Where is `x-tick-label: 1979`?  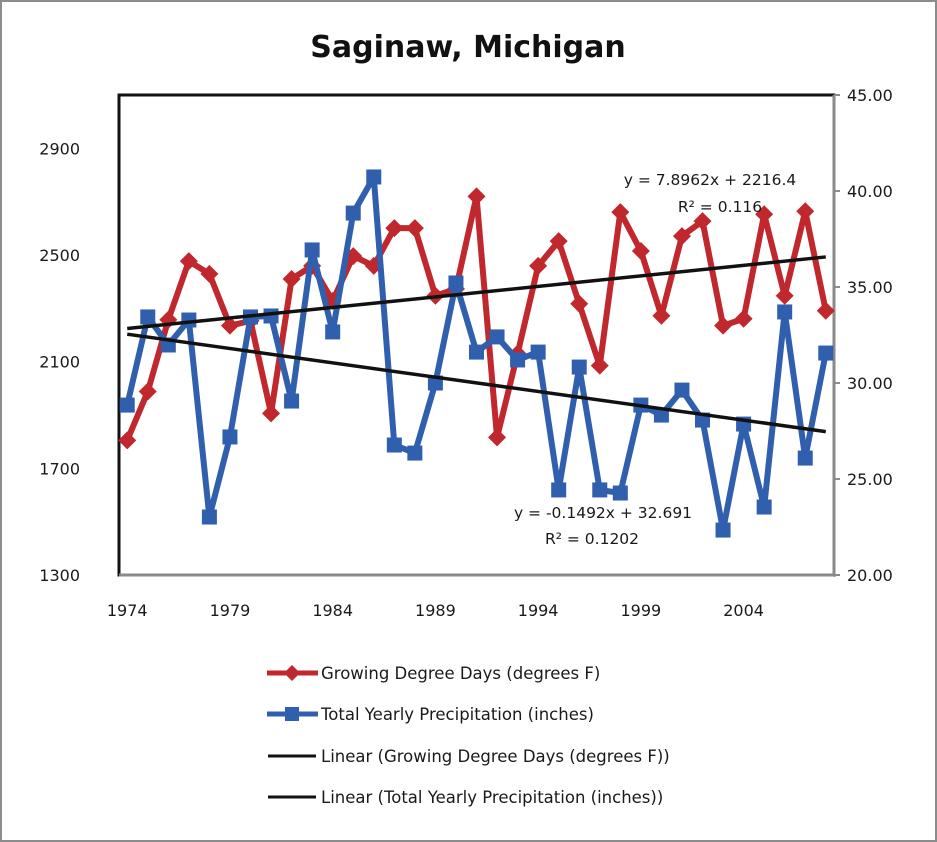
x-tick-label: 1979 is located at coordinates (230, 610).